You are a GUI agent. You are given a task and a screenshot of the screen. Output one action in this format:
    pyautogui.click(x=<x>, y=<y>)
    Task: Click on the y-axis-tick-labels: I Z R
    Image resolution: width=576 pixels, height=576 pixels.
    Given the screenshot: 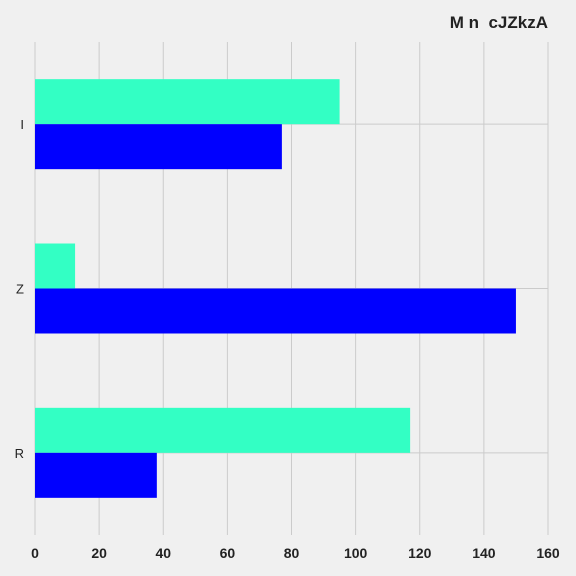 What is the action you would take?
    pyautogui.click(x=19, y=289)
    